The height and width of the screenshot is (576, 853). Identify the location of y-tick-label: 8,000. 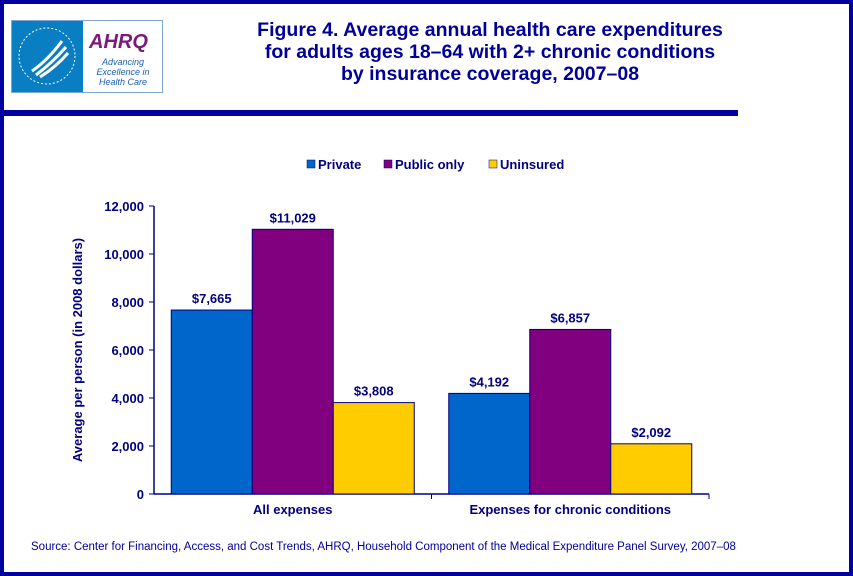
(127, 302).